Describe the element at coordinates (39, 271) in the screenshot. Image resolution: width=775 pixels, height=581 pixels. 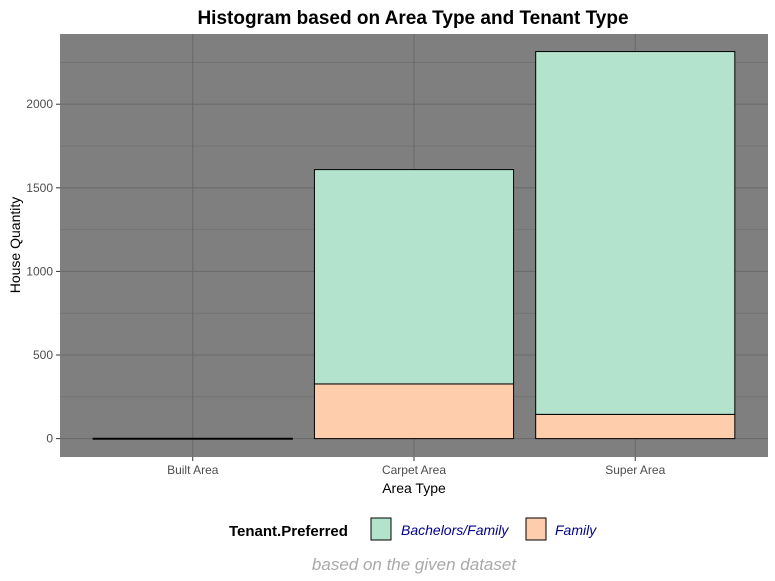
I see `y-tick-label: 1000` at that location.